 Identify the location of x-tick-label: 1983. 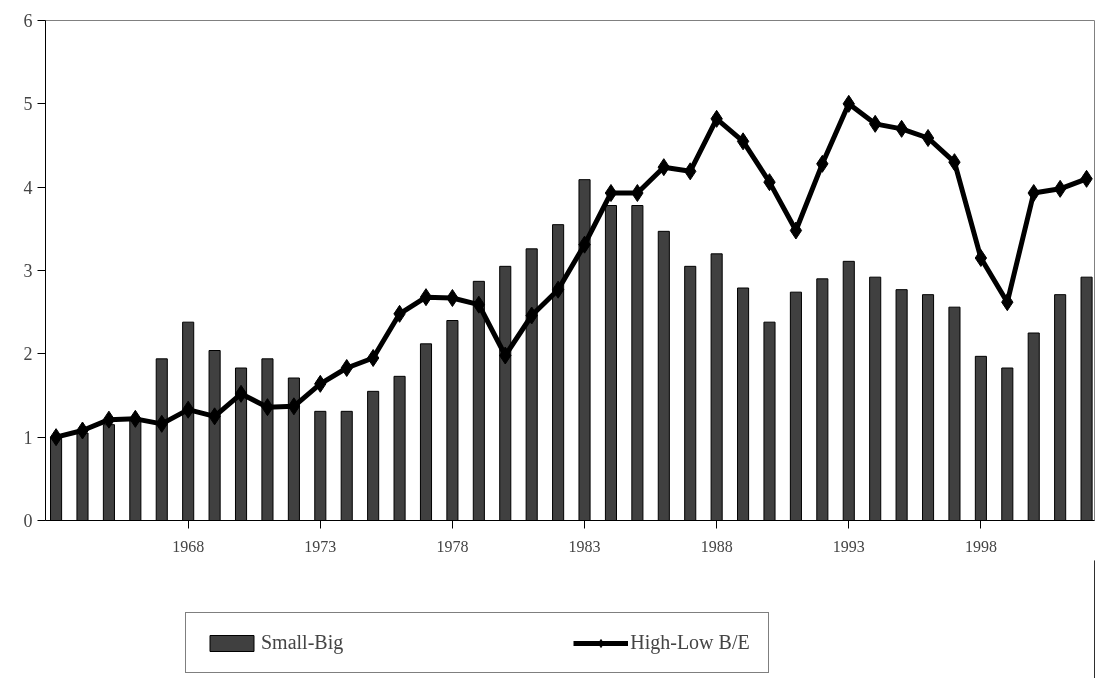
(584, 546).